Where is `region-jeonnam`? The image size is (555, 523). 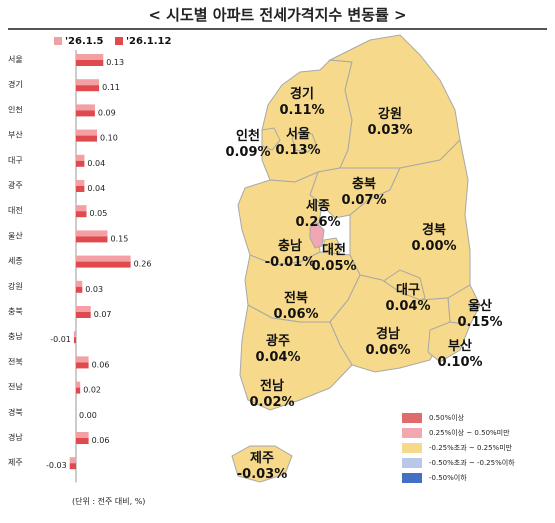
region-jeonnam is located at coordinates (296, 357).